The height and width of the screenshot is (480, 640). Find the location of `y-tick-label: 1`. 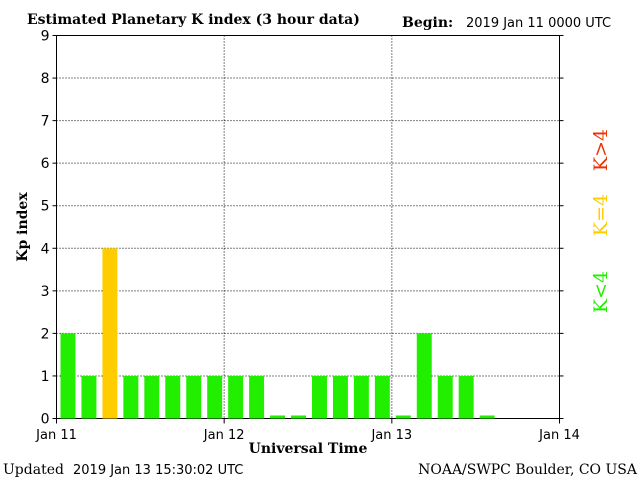

y-tick-label: 1 is located at coordinates (45, 377).